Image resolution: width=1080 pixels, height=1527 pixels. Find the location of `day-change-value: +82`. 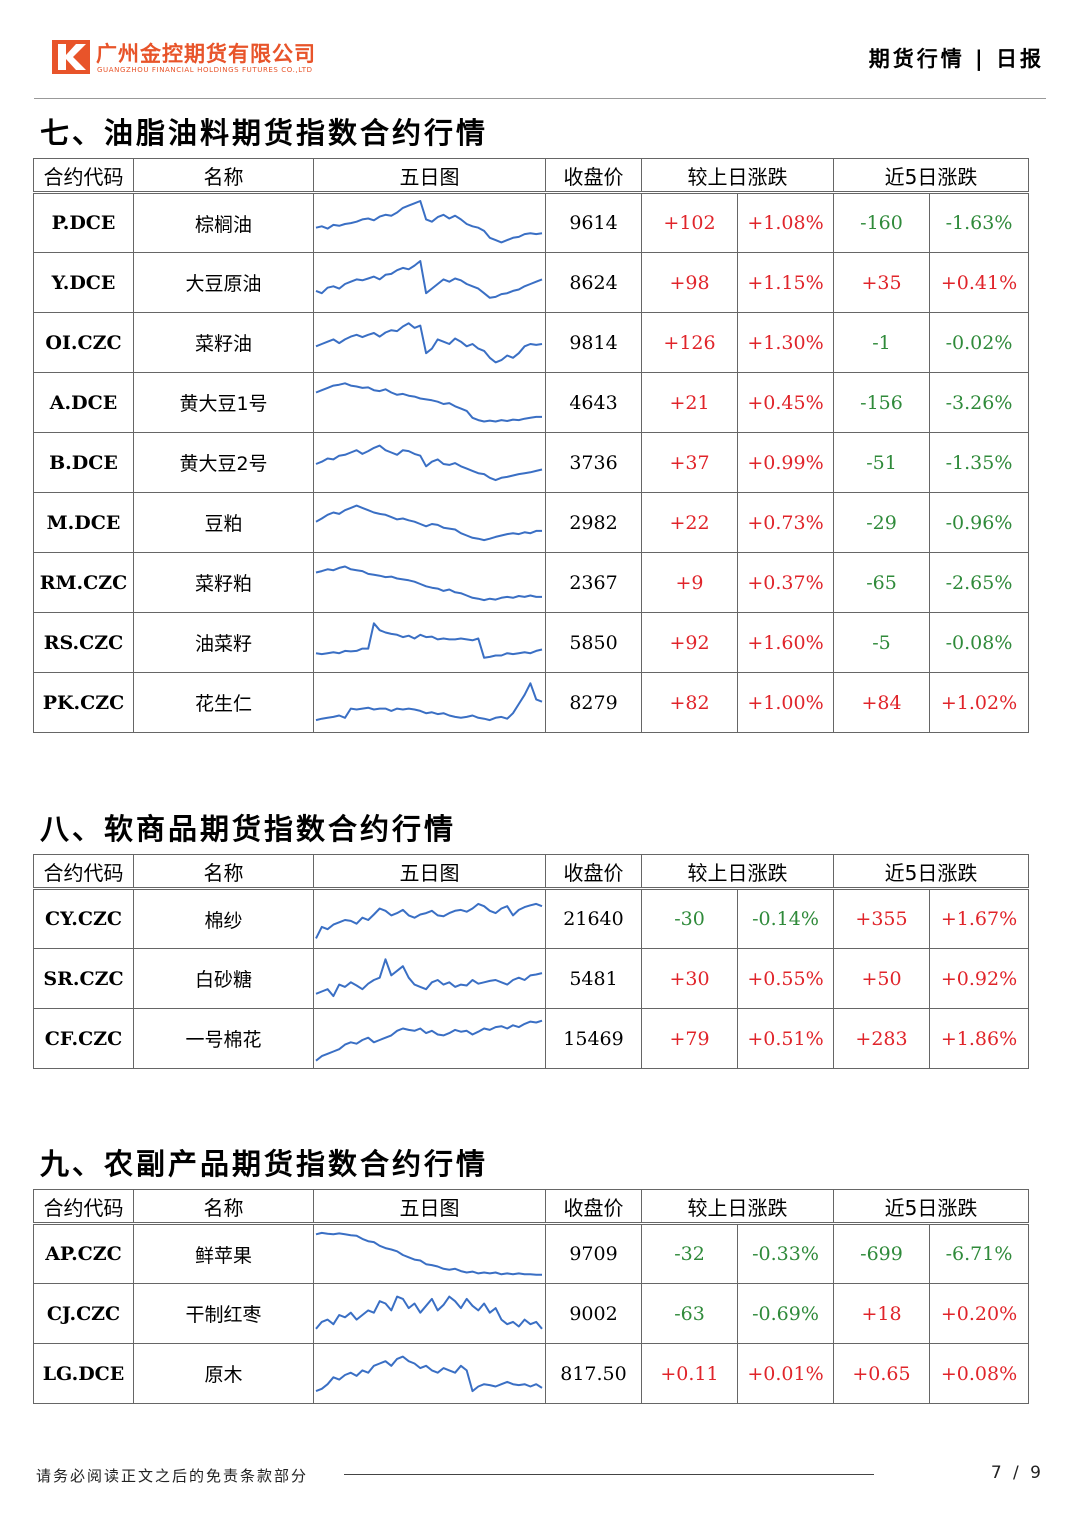

day-change-value: +82 is located at coordinates (689, 702).